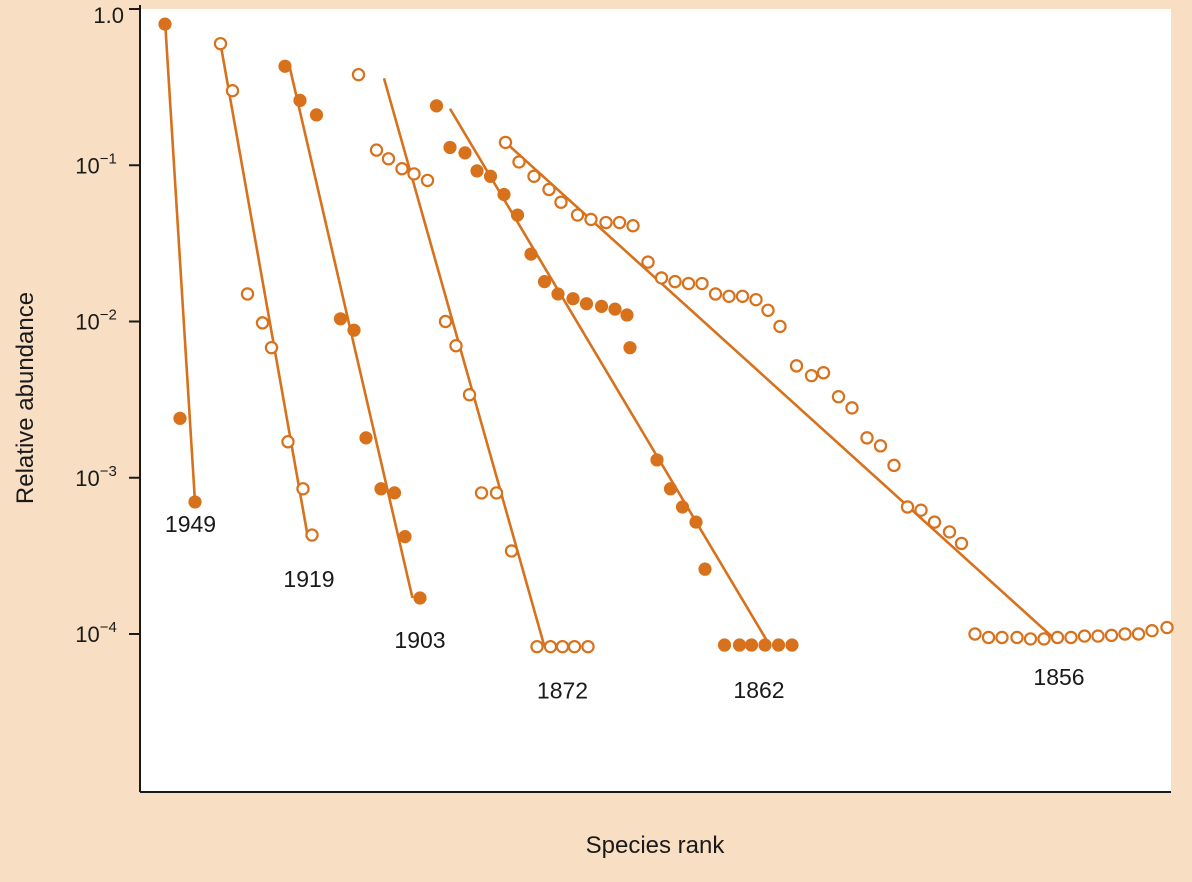 This screenshot has height=882, width=1192. What do you see at coordinates (96, 164) in the screenshot?
I see `y-tick-label-2: 10⁻¹` at bounding box center [96, 164].